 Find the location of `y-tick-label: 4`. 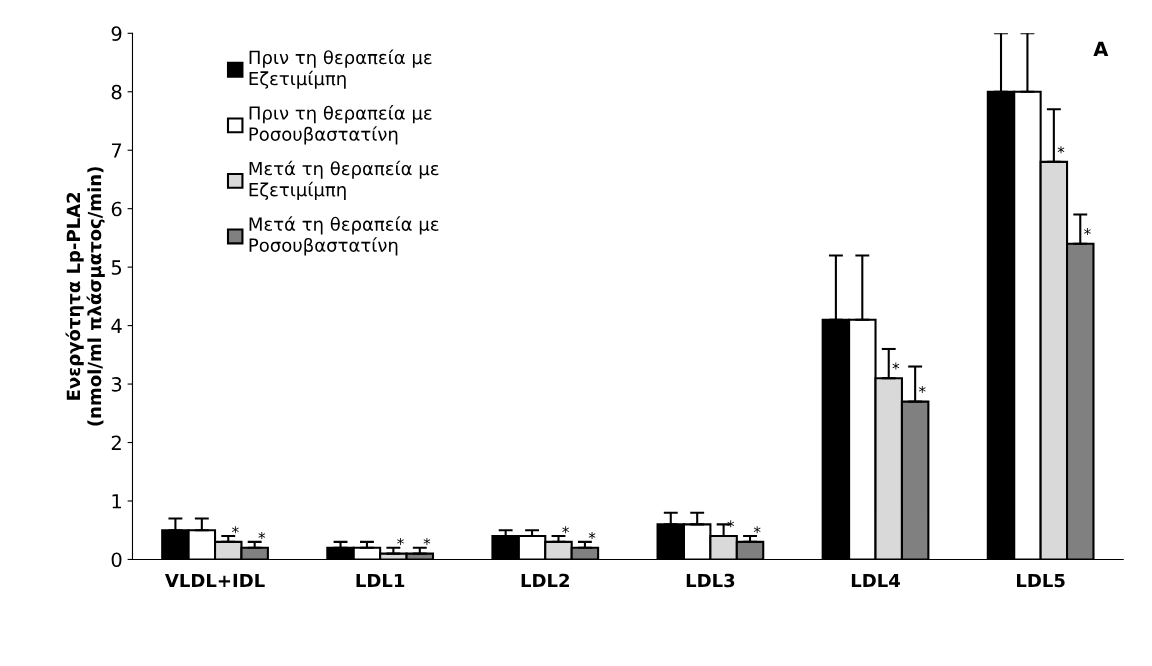

y-tick-label: 4 is located at coordinates (116, 325).